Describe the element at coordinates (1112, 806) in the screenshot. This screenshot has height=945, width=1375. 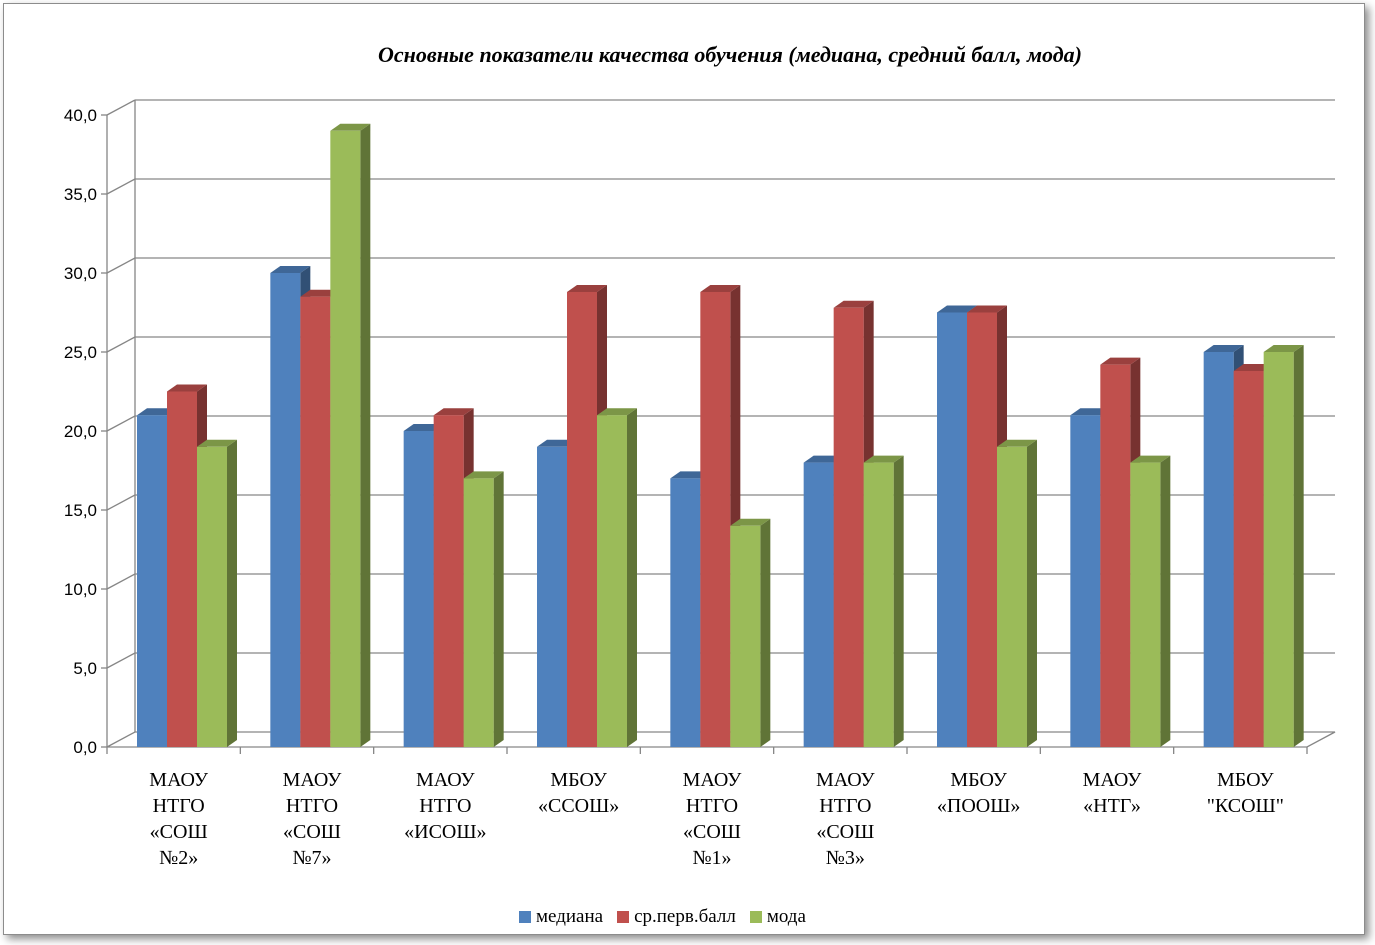
I see `x-tick-label: «НТГ»` at that location.